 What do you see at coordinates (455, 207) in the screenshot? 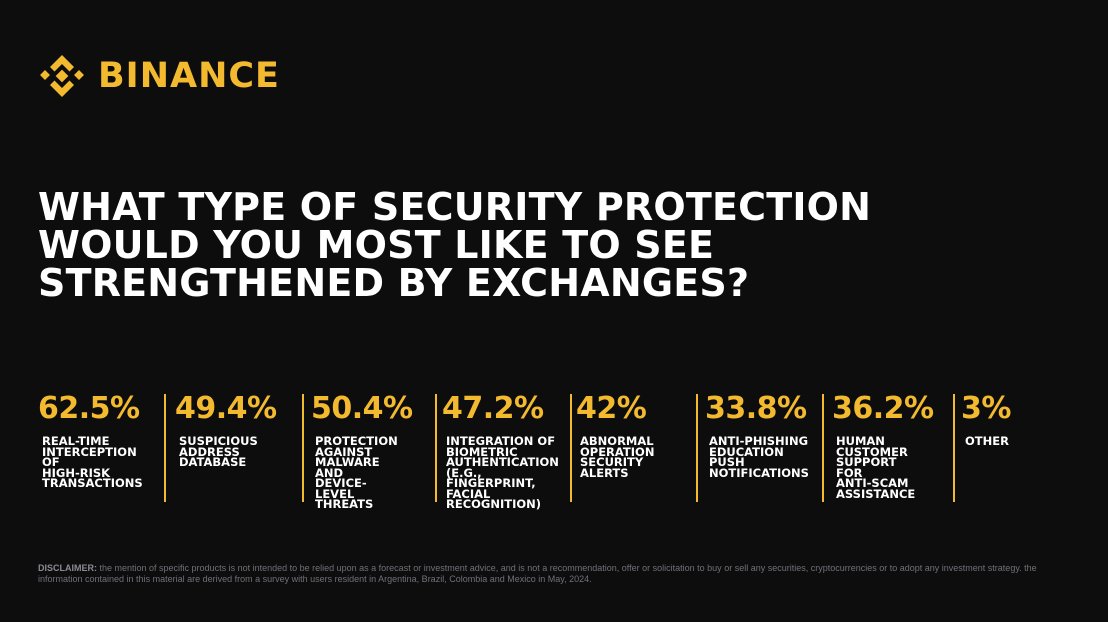
I see `title-line-1: WHAT TYPE OF SECURITY PROTECTION` at bounding box center [455, 207].